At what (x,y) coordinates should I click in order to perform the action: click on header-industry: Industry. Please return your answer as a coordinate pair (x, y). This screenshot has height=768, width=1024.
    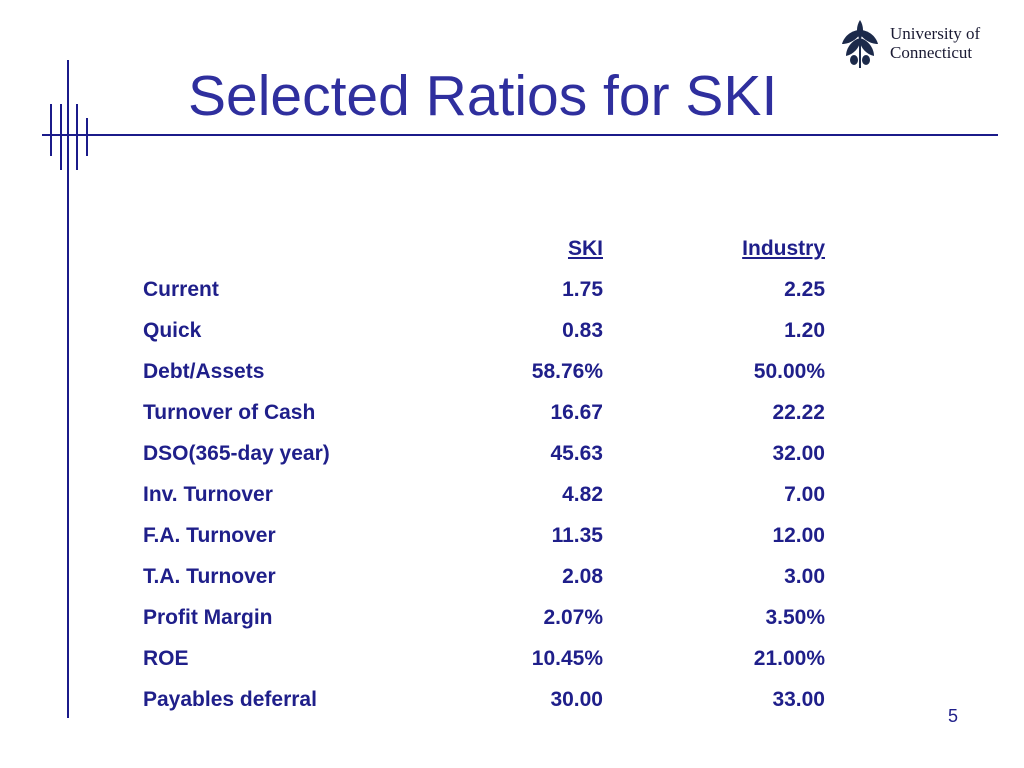
    Looking at the image, I should click on (783, 248).